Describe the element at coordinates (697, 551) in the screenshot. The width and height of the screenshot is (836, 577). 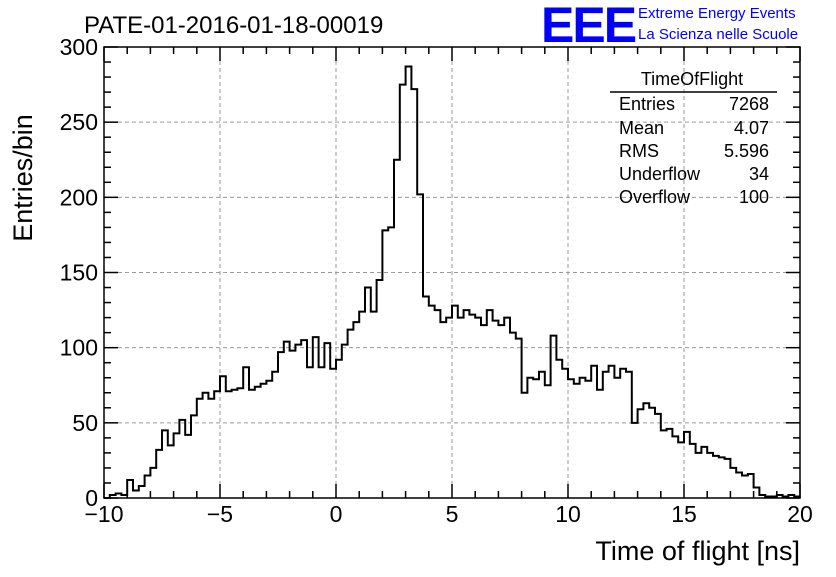
I see `x-axis-label: Time of flight [ns]` at that location.